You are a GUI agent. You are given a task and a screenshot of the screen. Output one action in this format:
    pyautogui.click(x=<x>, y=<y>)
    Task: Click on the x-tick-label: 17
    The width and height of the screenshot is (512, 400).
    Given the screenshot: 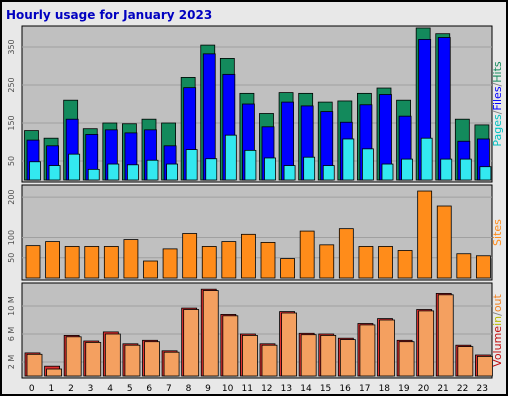 What is the action you would take?
    pyautogui.click(x=364, y=389)
    